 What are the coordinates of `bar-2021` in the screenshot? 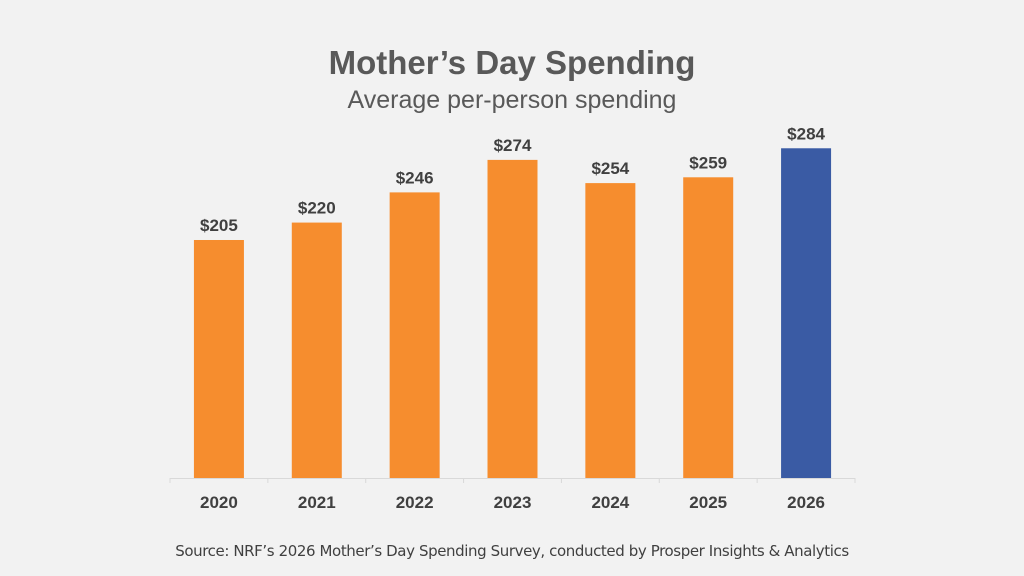 It's located at (316, 350).